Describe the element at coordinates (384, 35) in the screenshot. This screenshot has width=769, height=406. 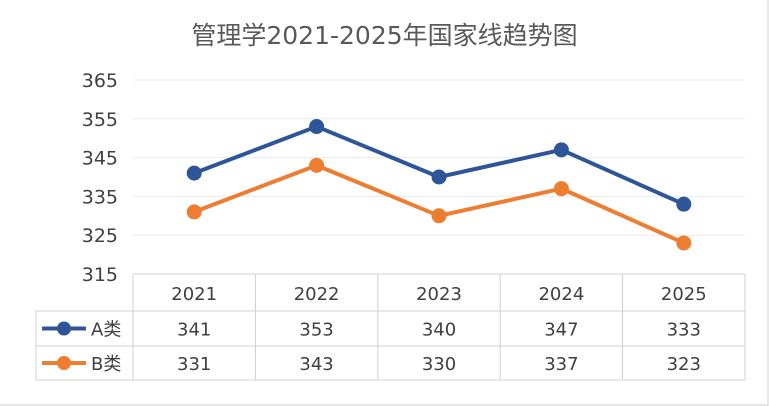
I see `chart-title: 管理学2021-2025年国家线趋势图` at that location.